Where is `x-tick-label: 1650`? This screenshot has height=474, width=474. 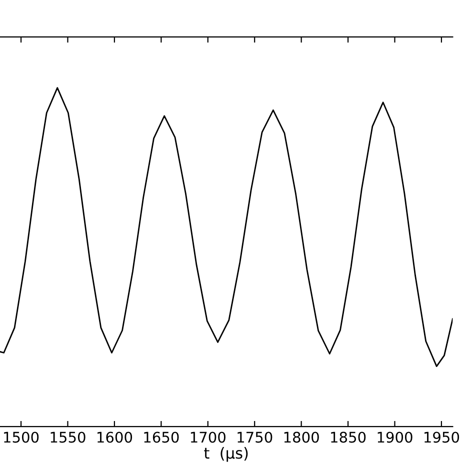 x-tick-label: 1650 is located at coordinates (161, 437).